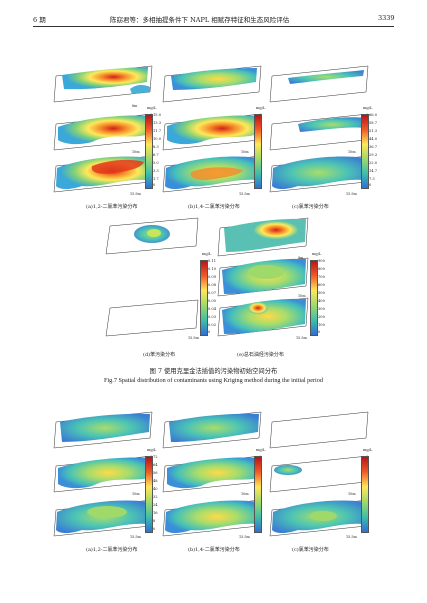 This screenshot has width=427, height=603. I want to click on subcaption-8a: (a)1,2-二氯苯污染分布, so click(112, 550).